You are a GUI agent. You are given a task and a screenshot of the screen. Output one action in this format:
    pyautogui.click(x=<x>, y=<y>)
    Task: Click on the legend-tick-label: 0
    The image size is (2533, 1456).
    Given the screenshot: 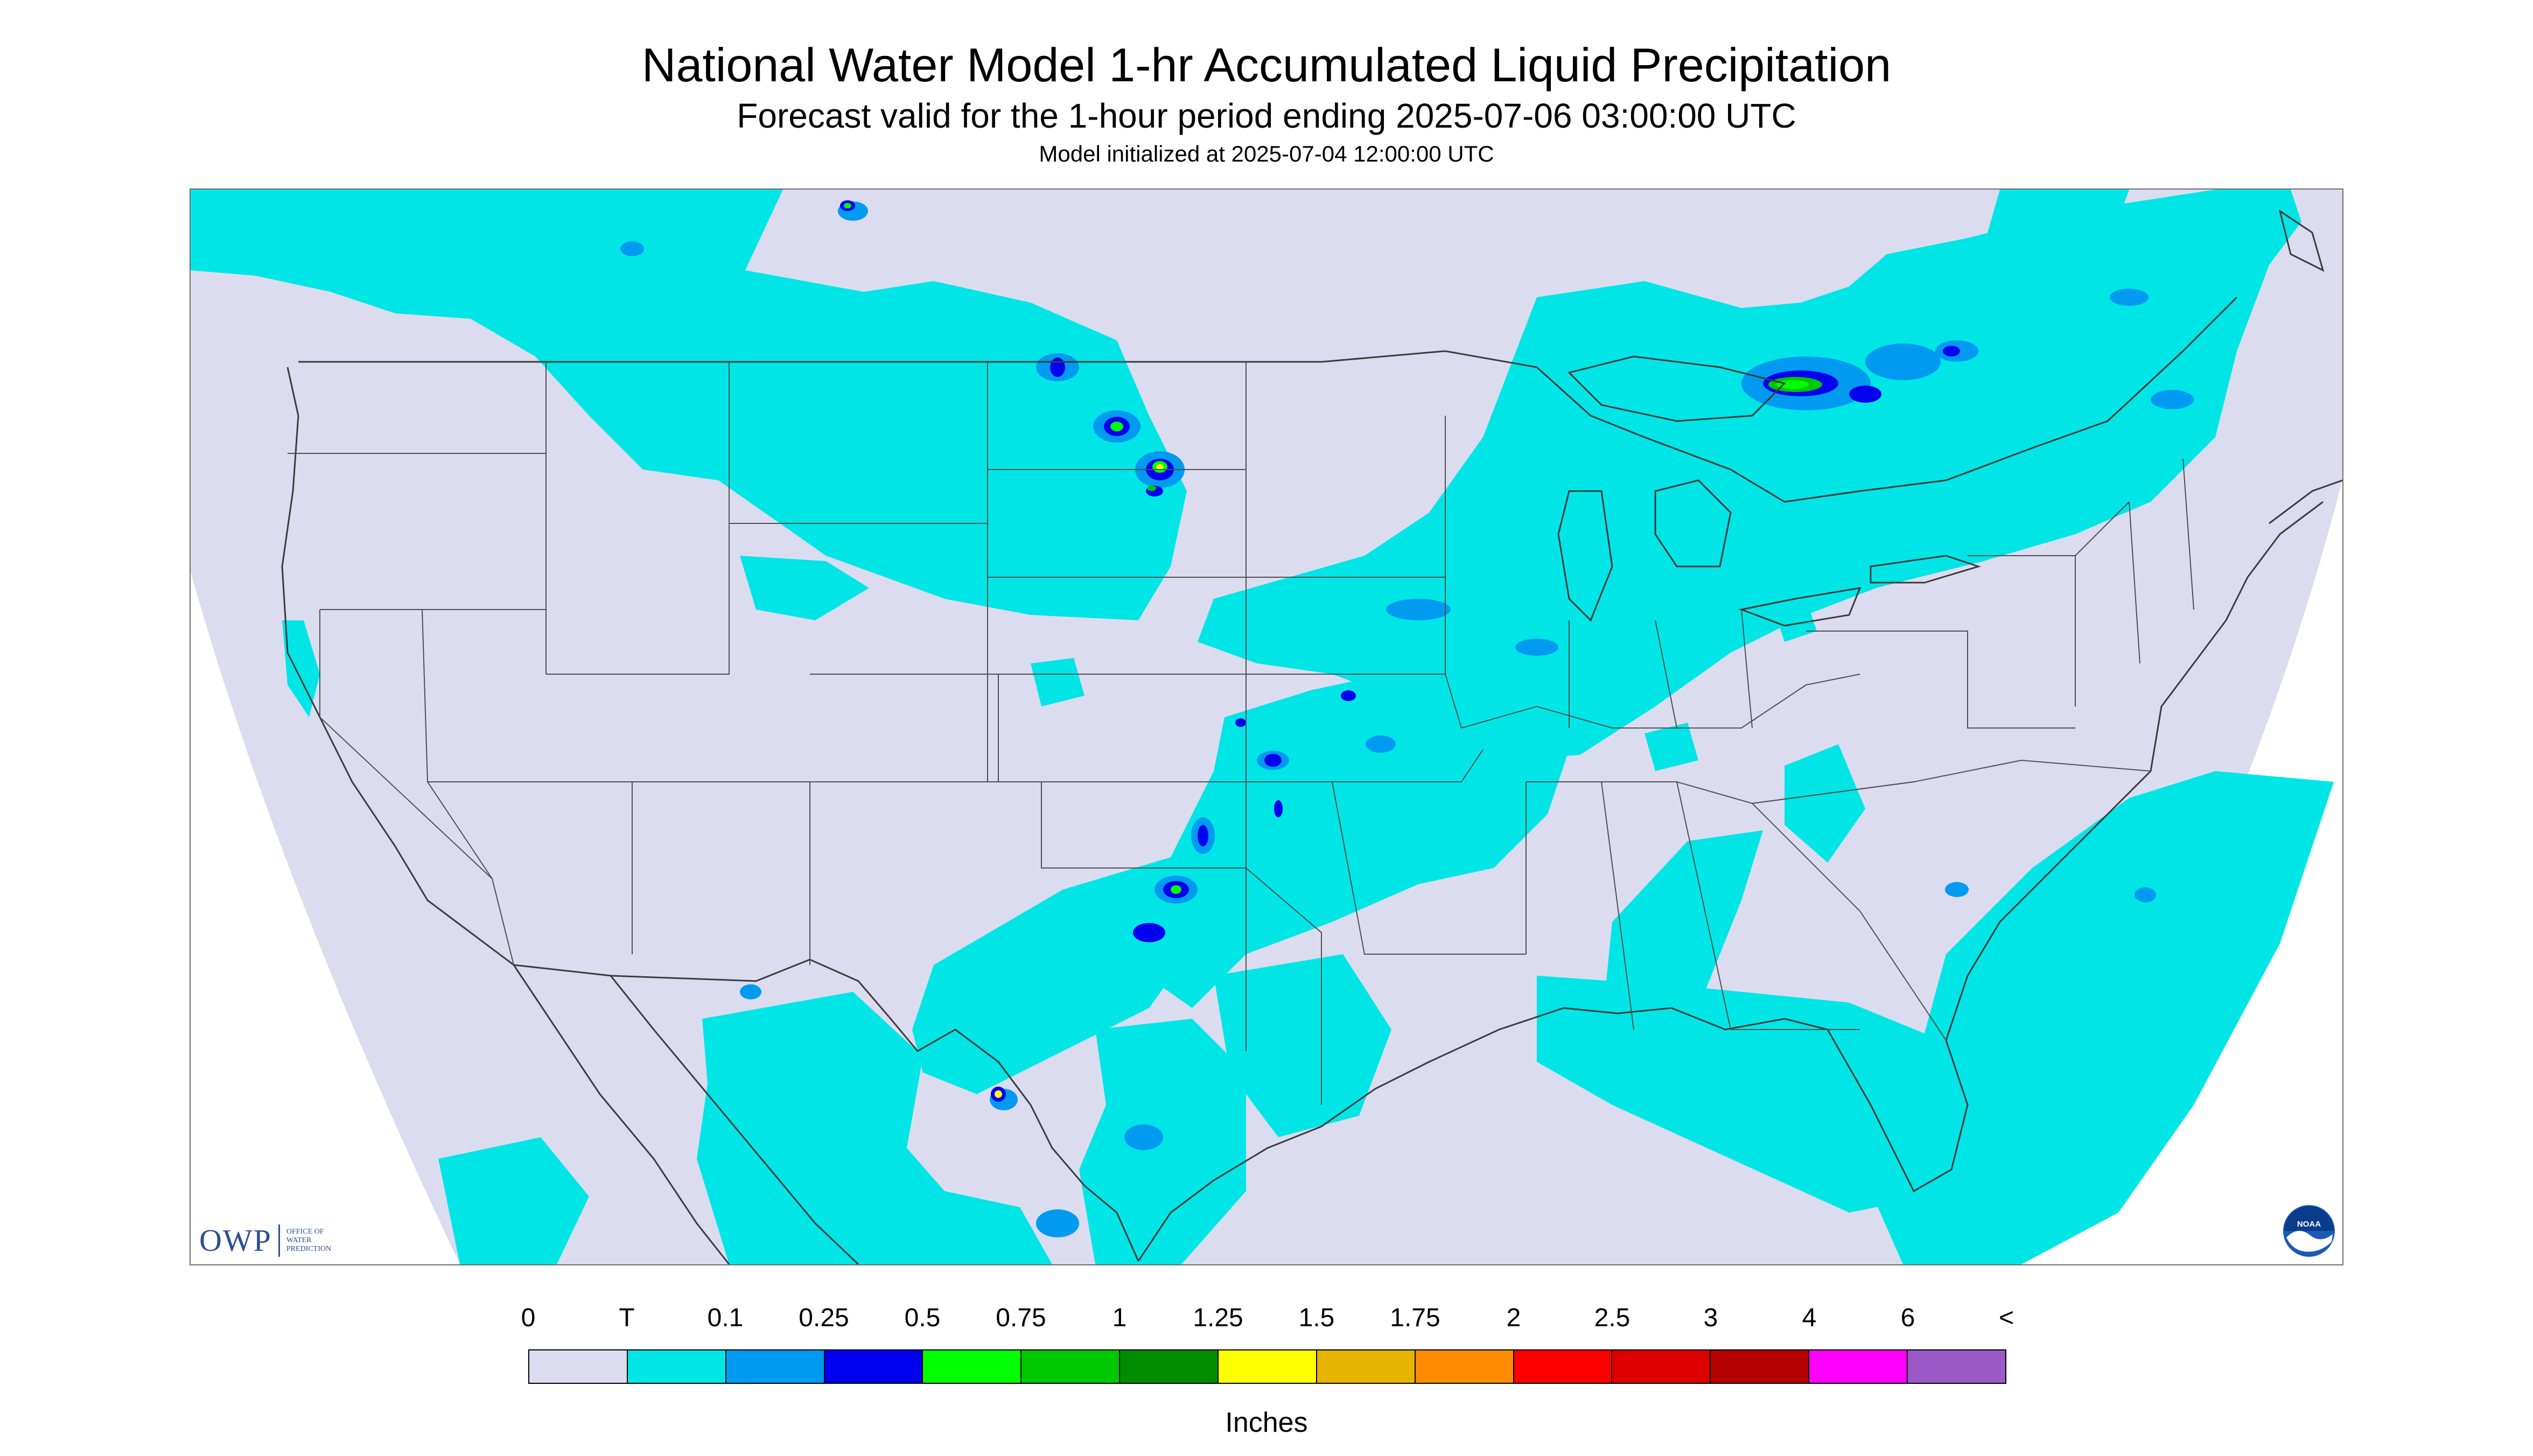 What is the action you would take?
    pyautogui.click(x=529, y=1318)
    